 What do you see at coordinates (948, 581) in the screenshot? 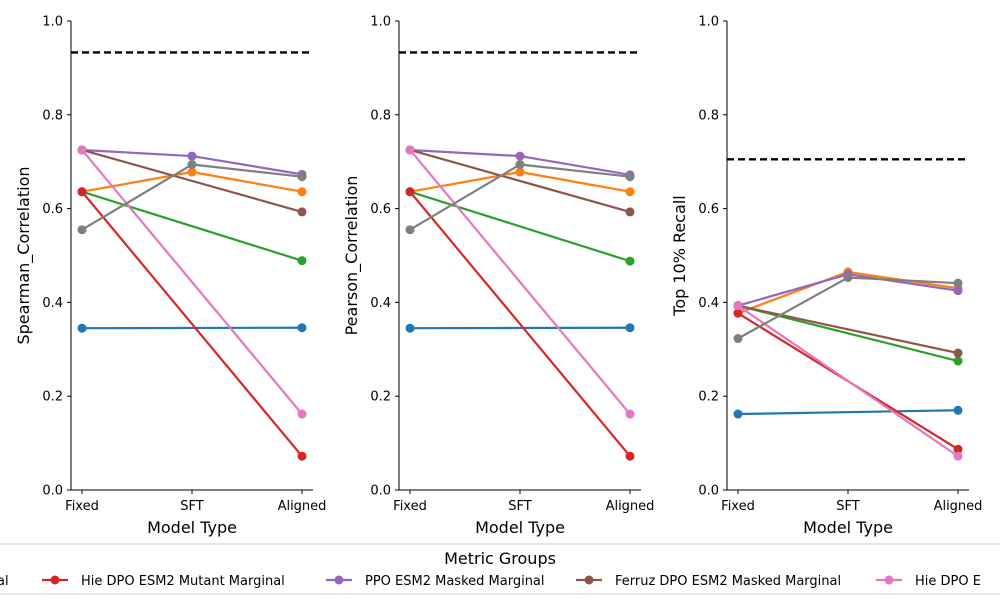
I see `legend-label: Hie DPO E` at bounding box center [948, 581].